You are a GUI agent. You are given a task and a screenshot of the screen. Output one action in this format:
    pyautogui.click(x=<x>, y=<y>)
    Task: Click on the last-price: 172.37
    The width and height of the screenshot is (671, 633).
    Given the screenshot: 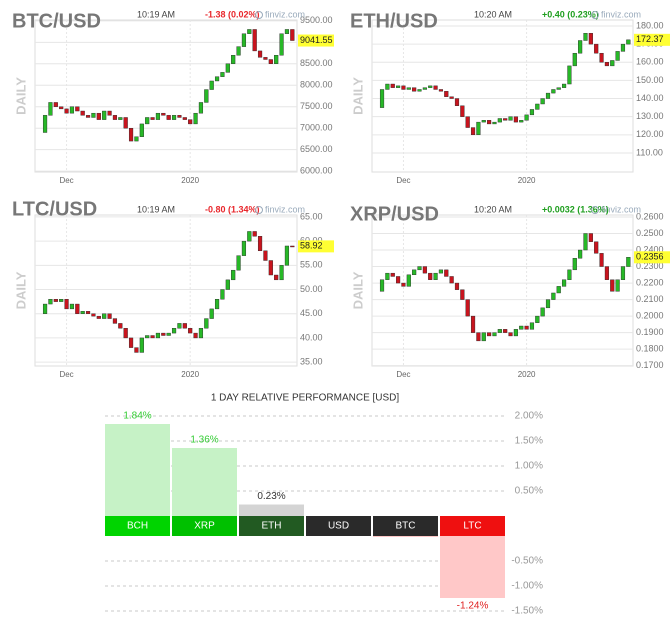 What is the action you would take?
    pyautogui.click(x=650, y=39)
    